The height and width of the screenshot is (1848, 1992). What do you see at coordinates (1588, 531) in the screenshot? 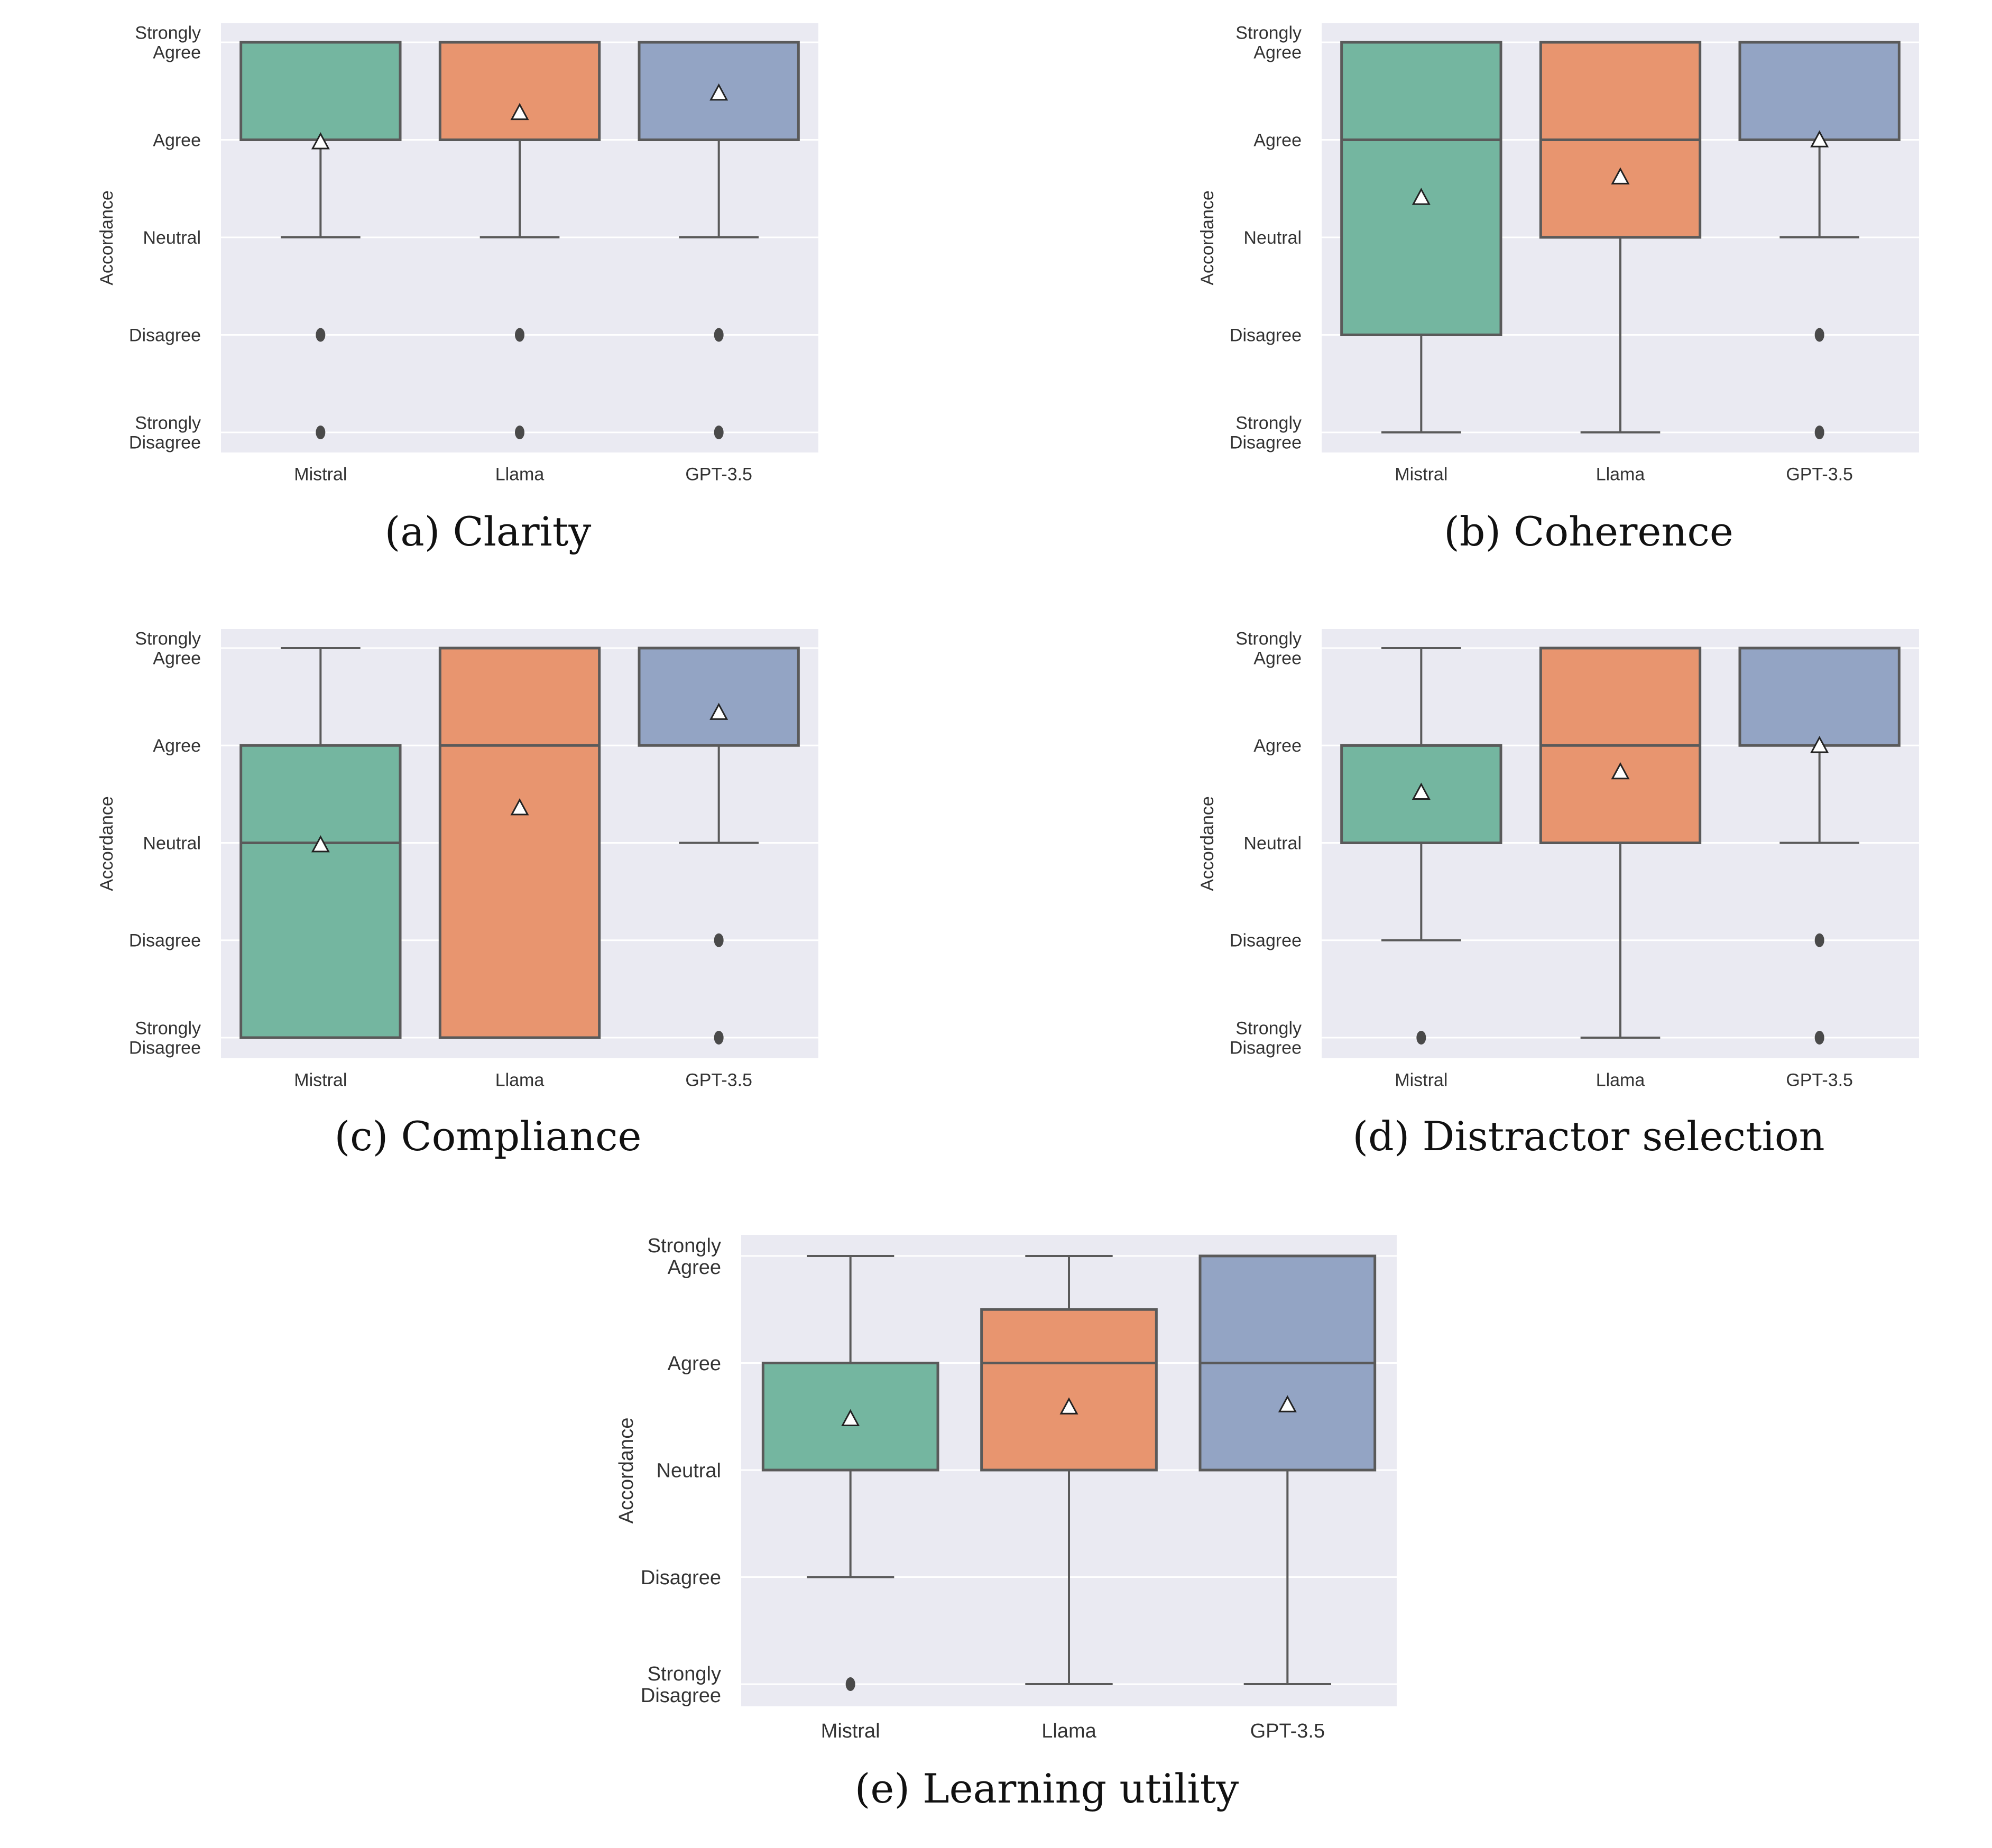
I see `caption-coherence: (b) Coherence` at bounding box center [1588, 531].